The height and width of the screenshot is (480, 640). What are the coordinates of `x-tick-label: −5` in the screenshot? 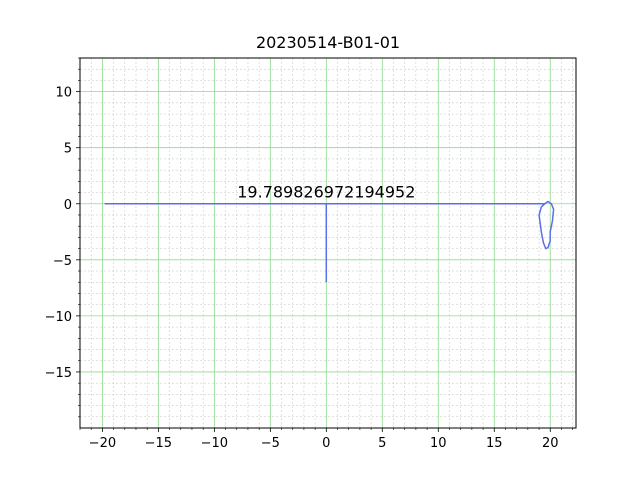 It's located at (270, 443).